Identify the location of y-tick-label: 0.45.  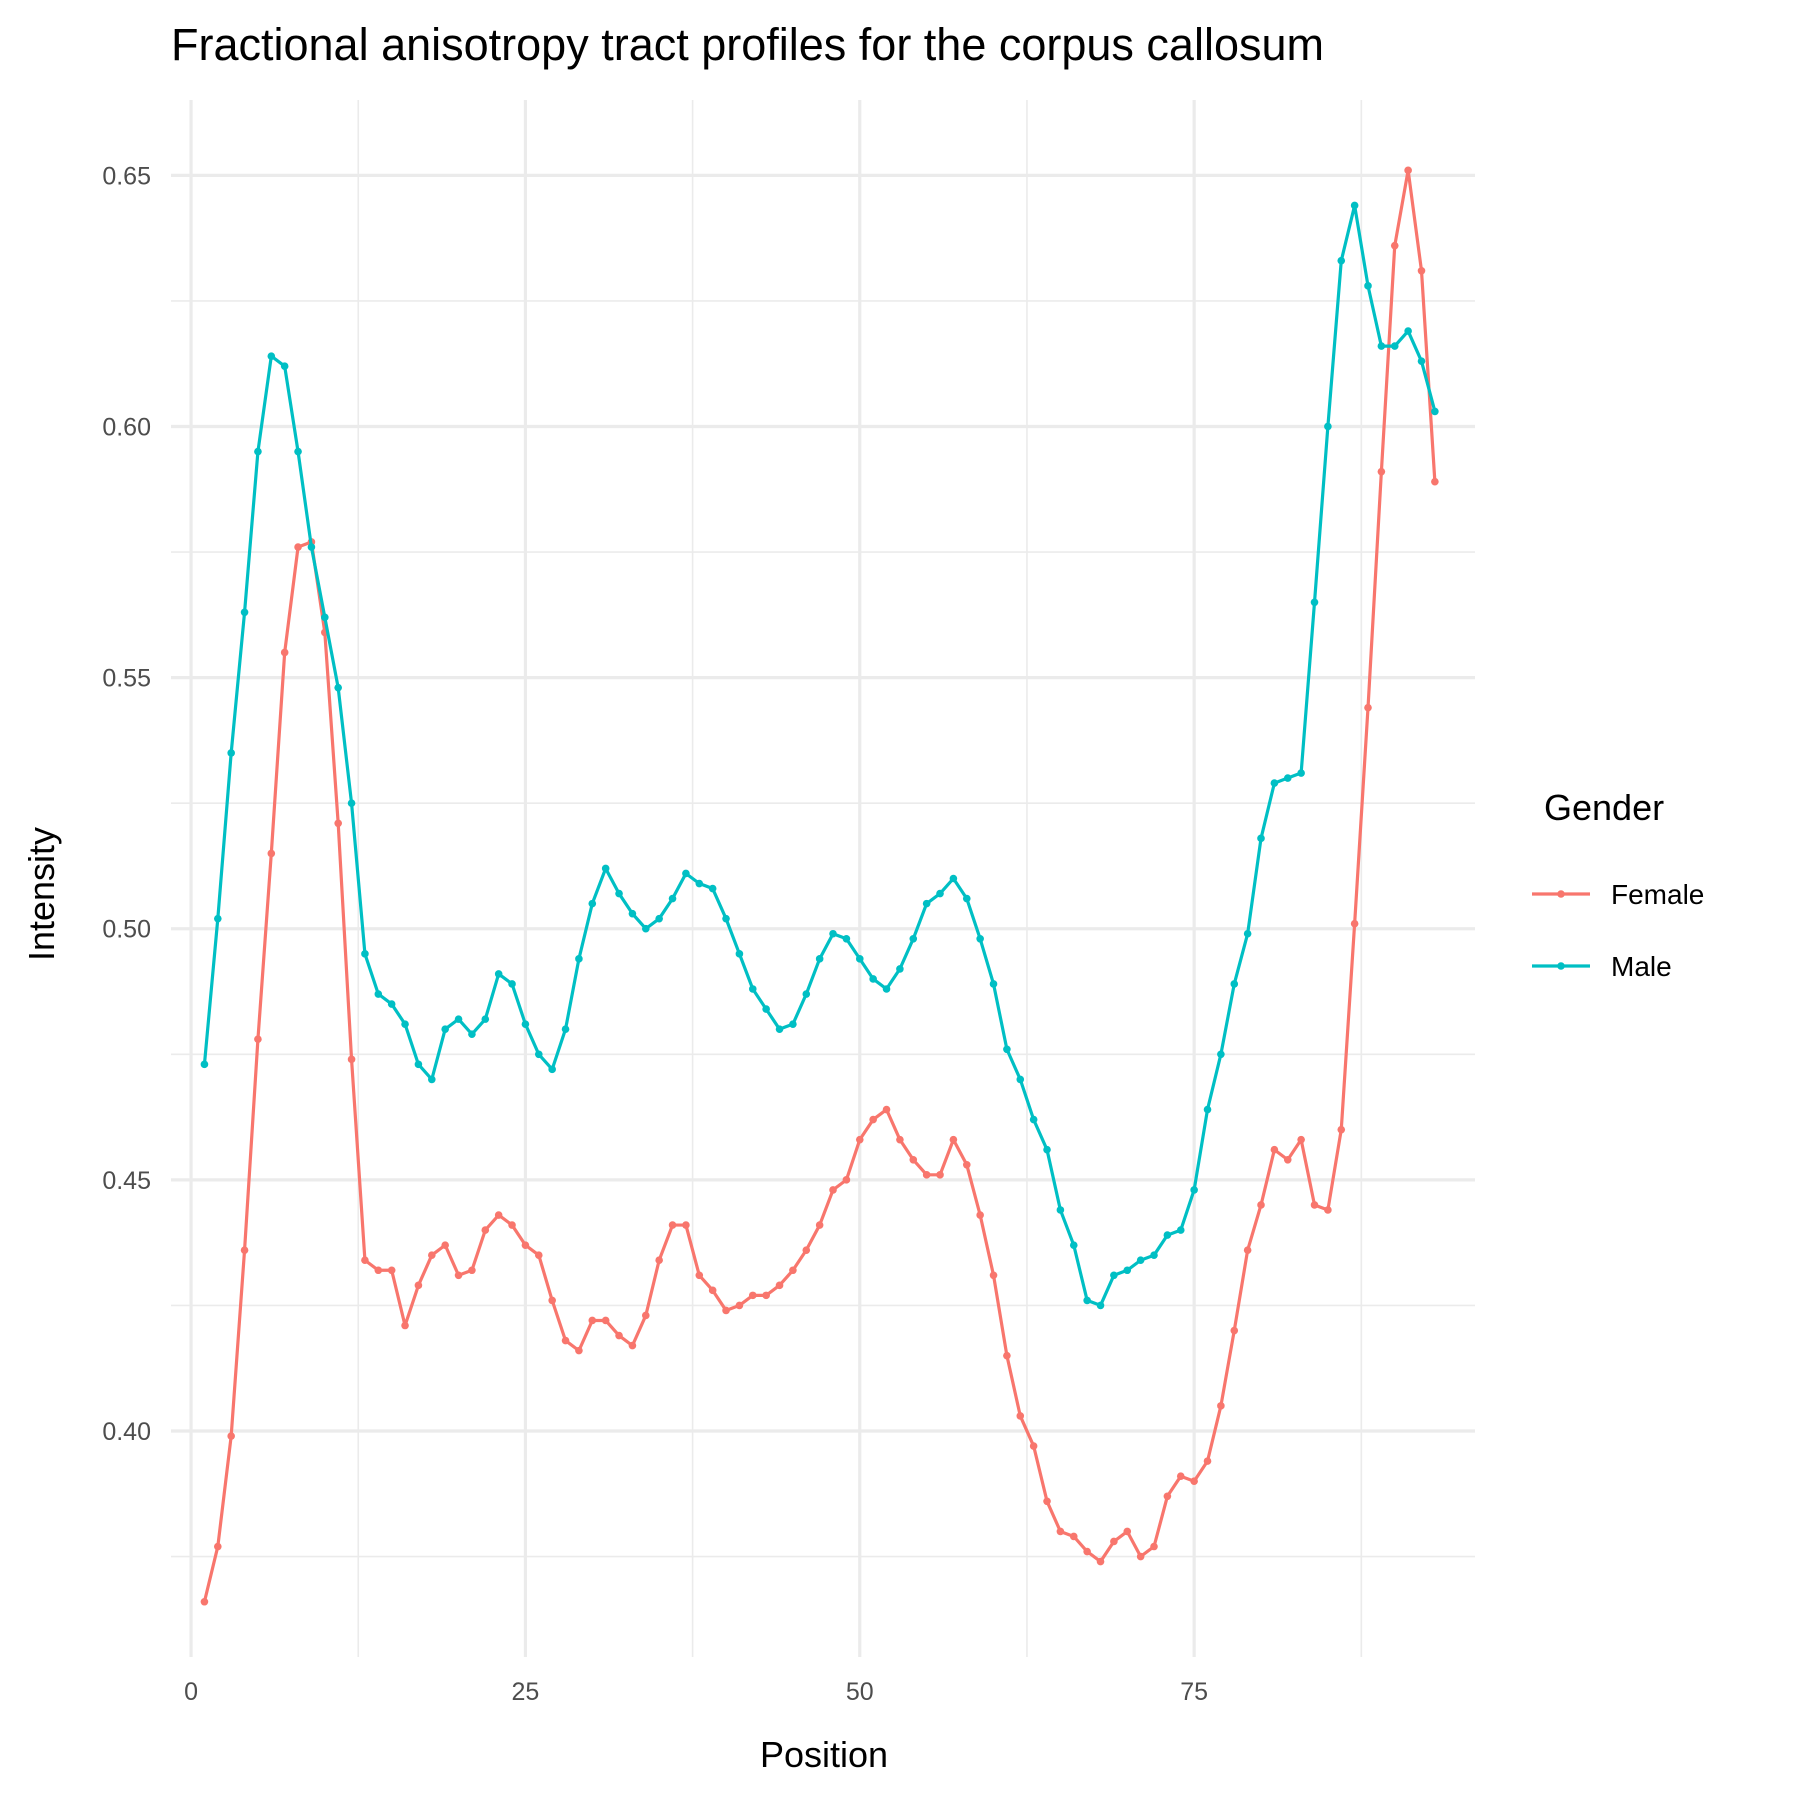
(126, 1181).